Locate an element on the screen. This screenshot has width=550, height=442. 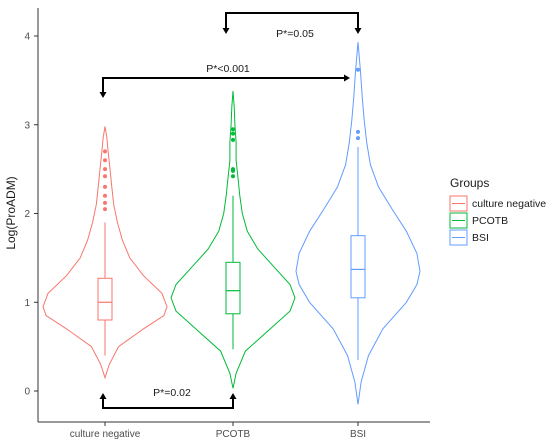
legend-item: PCOTB is located at coordinates (478, 220).